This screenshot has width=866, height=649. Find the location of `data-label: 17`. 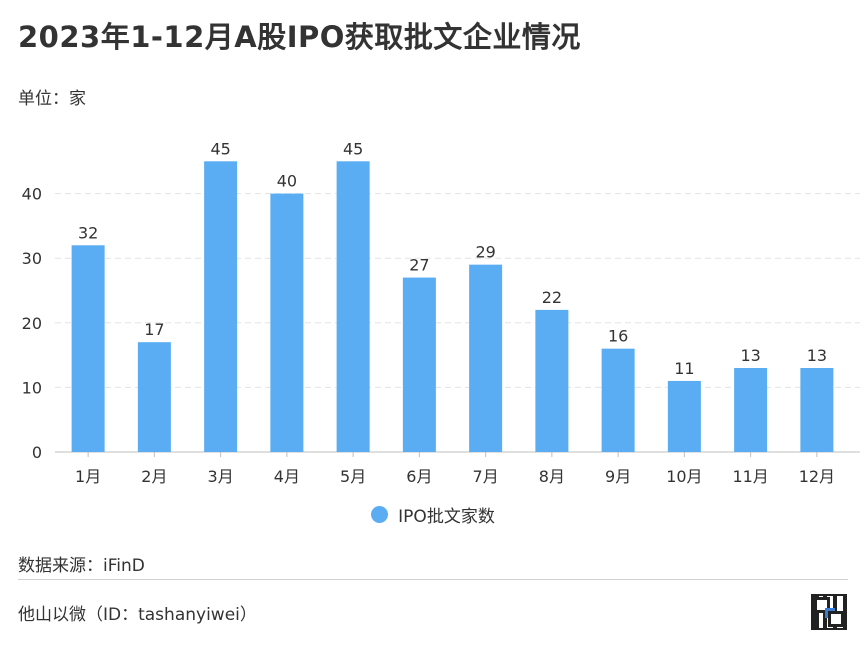

data-label: 17 is located at coordinates (154, 329).